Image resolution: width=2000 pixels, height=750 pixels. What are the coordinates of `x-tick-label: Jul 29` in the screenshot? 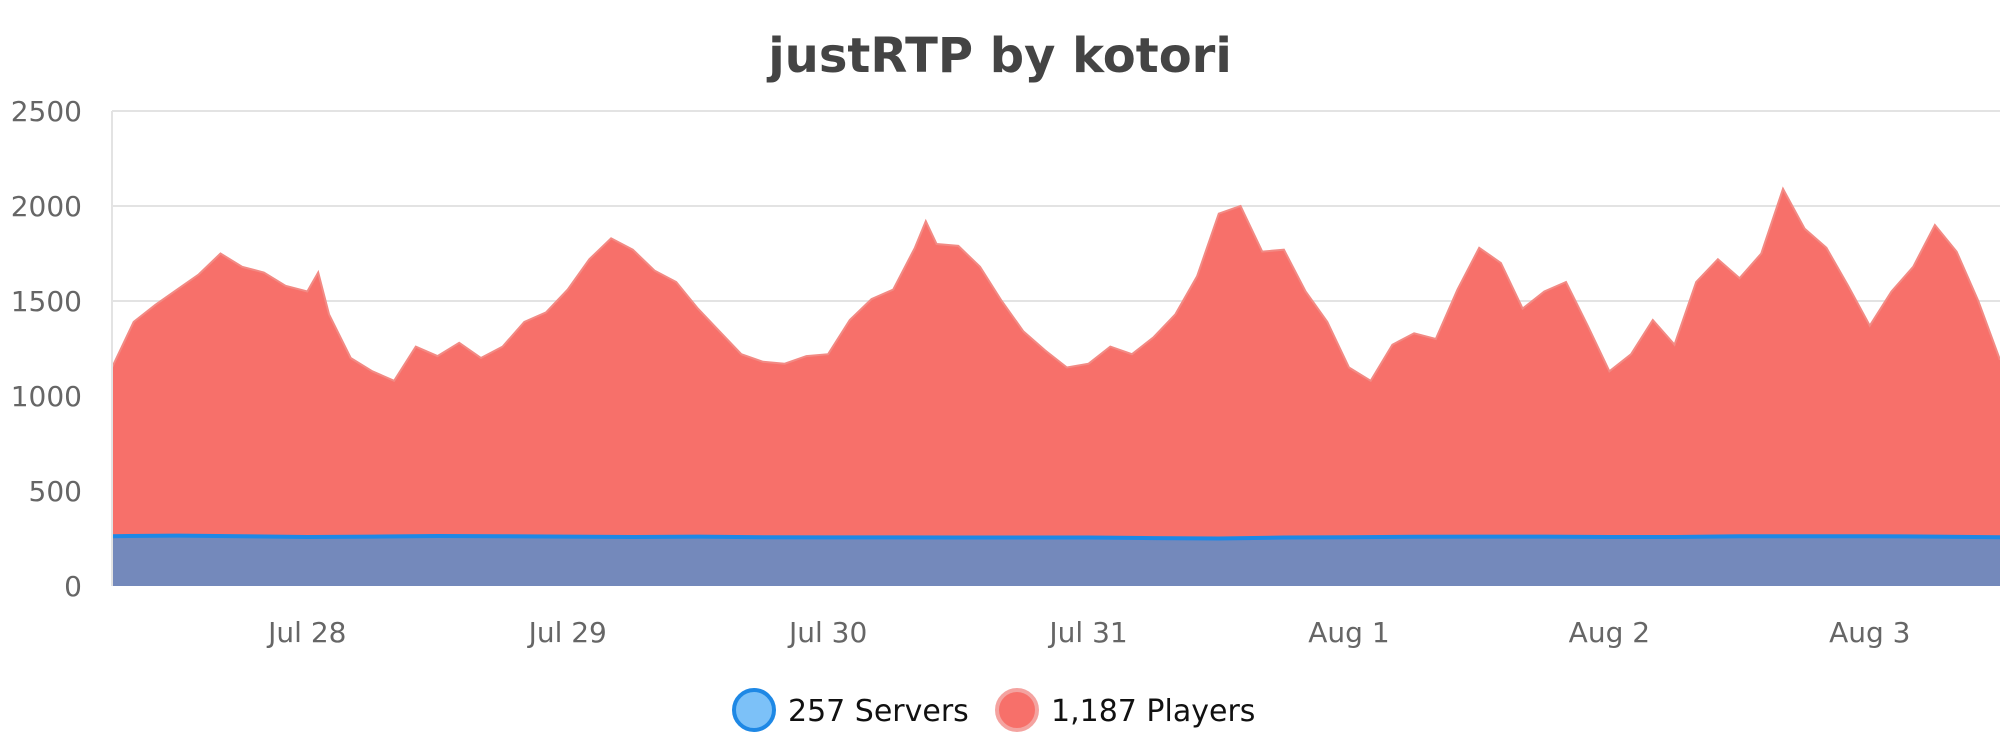 It's located at (567, 632).